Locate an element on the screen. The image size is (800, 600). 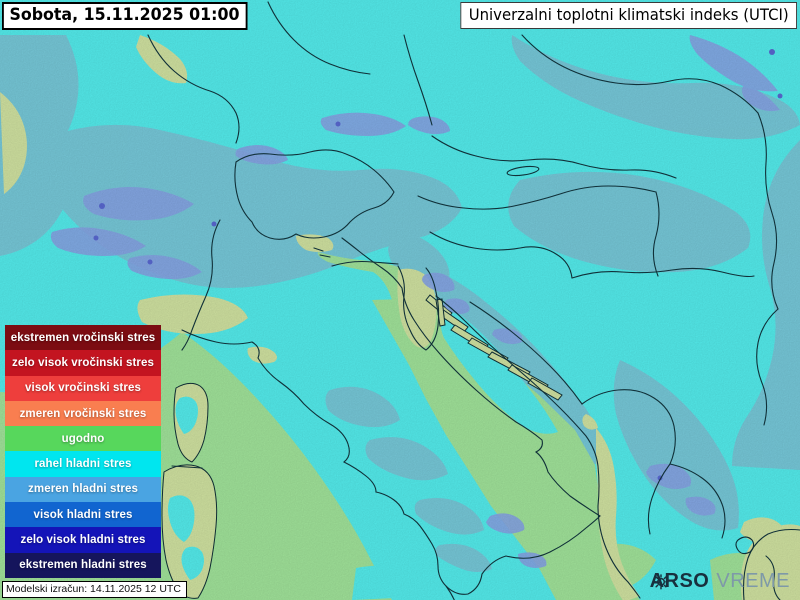
date-time-label: Sobota, 15.11.2025 01:00 is located at coordinates (125, 16).